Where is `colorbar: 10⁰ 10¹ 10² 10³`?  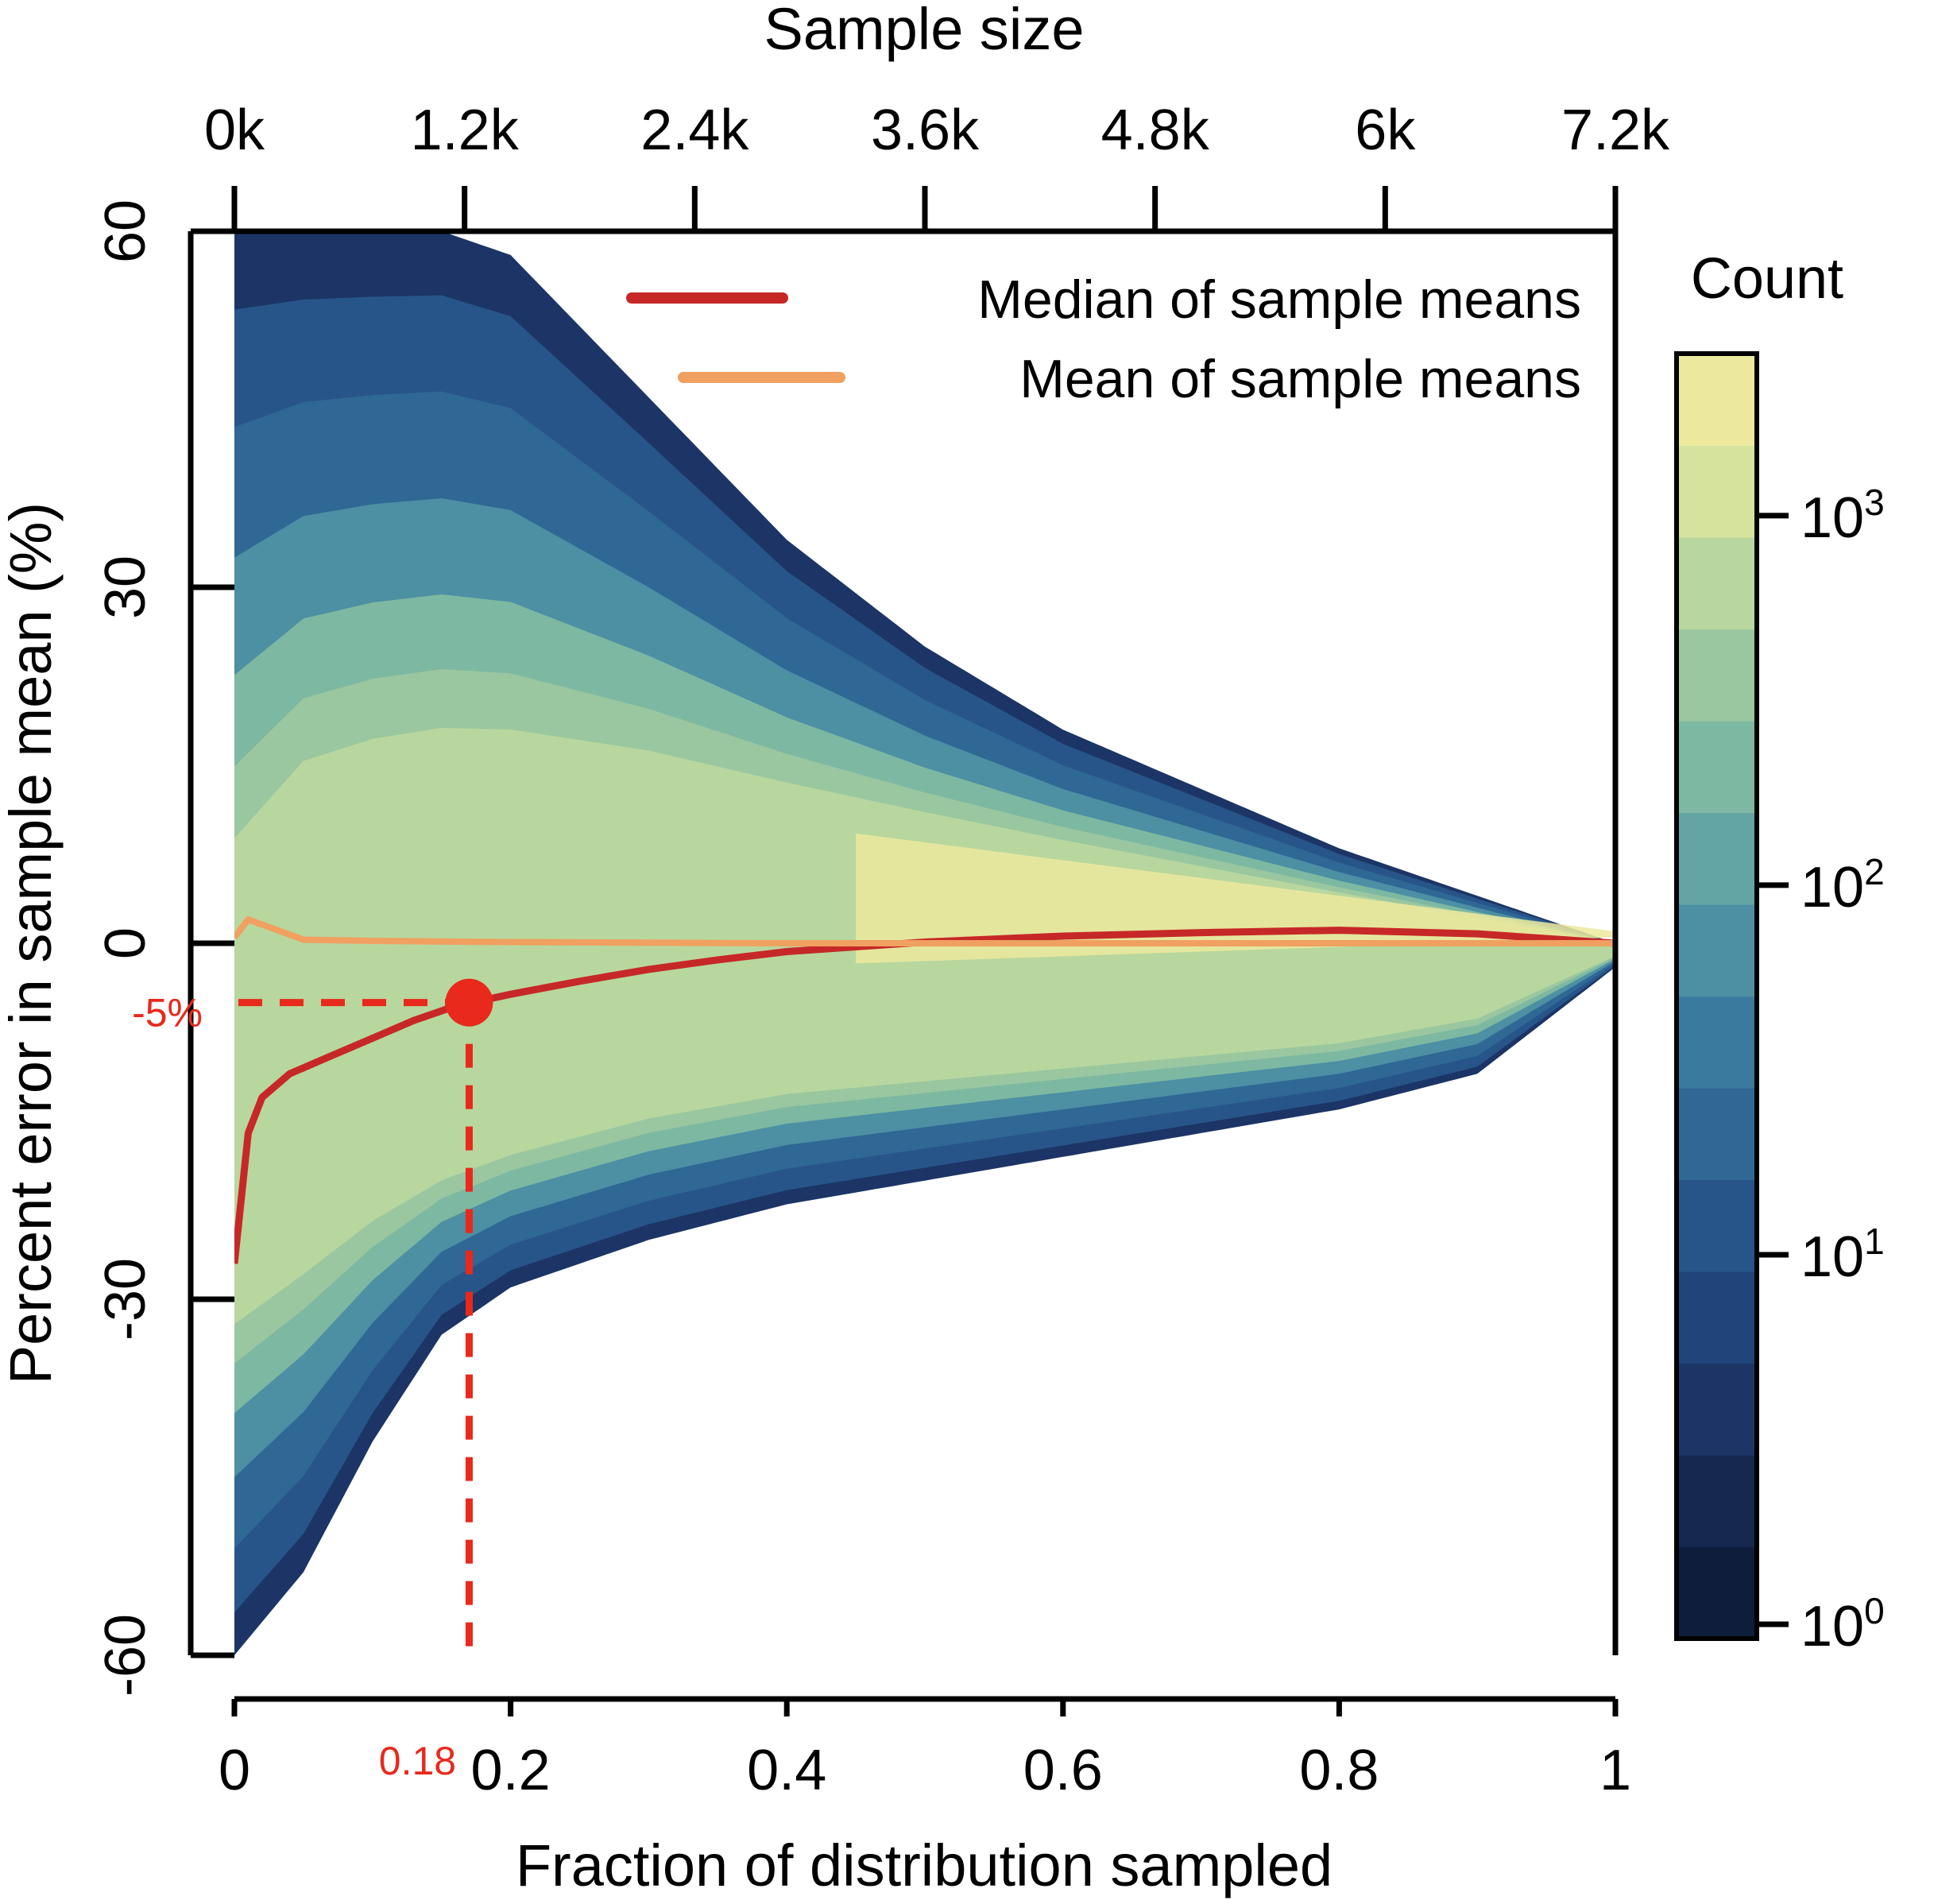 colorbar: 10⁰ 10¹ 10² 10³ is located at coordinates (1779, 1005).